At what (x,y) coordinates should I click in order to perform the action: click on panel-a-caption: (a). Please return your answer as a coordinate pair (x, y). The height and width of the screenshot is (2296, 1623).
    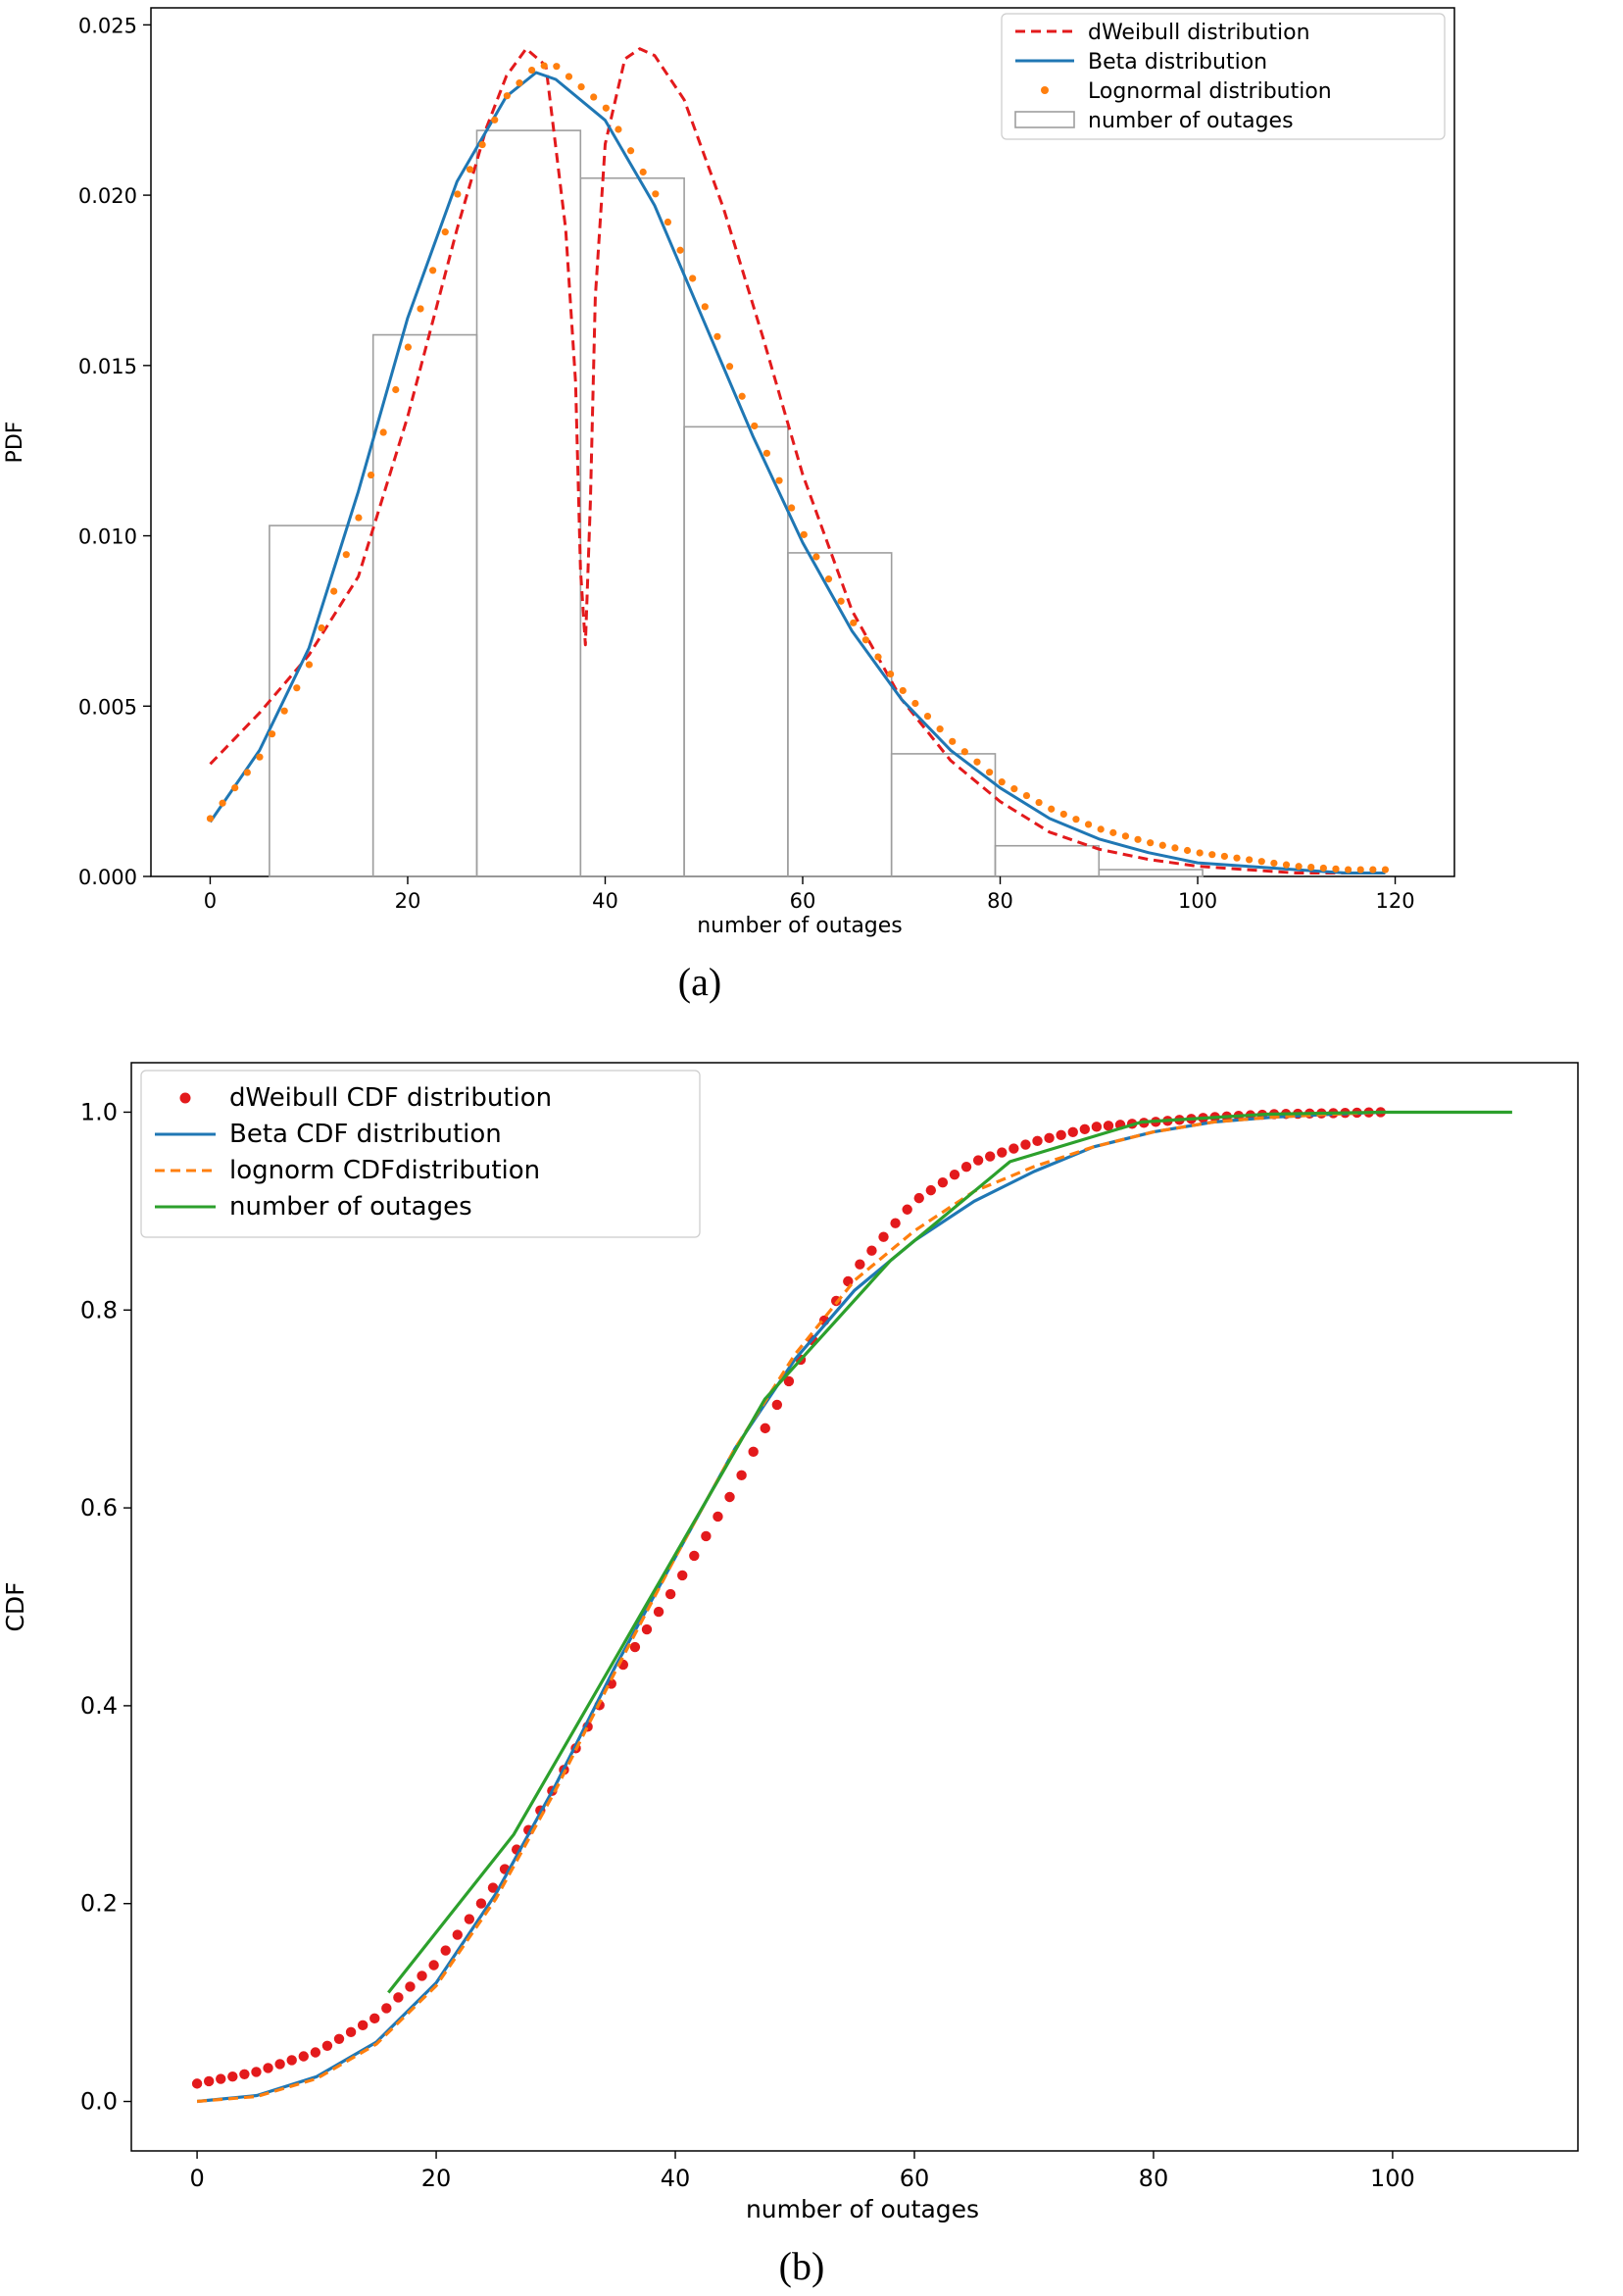
    Looking at the image, I should click on (699, 982).